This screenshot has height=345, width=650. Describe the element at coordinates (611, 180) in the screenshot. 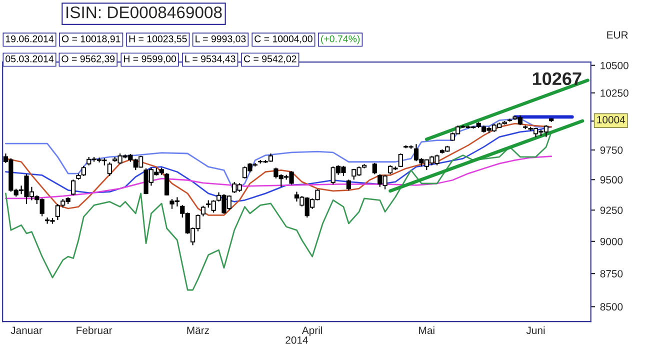

I see `y-tick-label: 9500` at that location.